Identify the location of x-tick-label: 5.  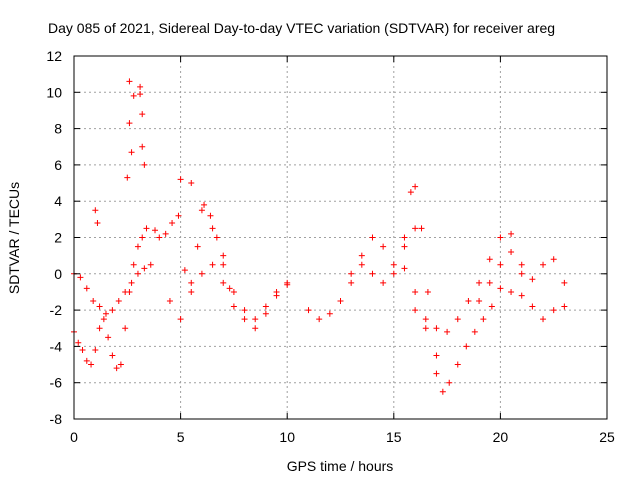
(181, 437).